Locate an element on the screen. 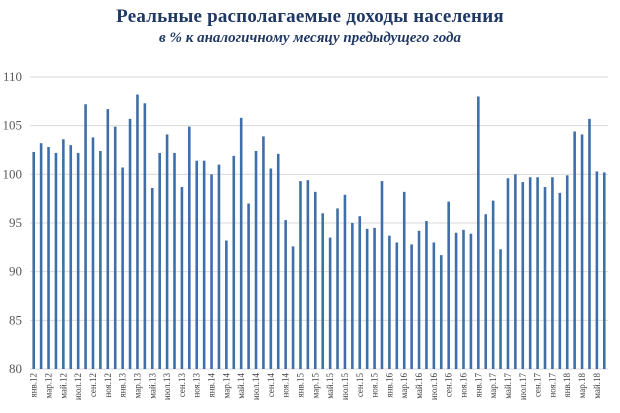  y-tick-label: 90 is located at coordinates (15, 271).